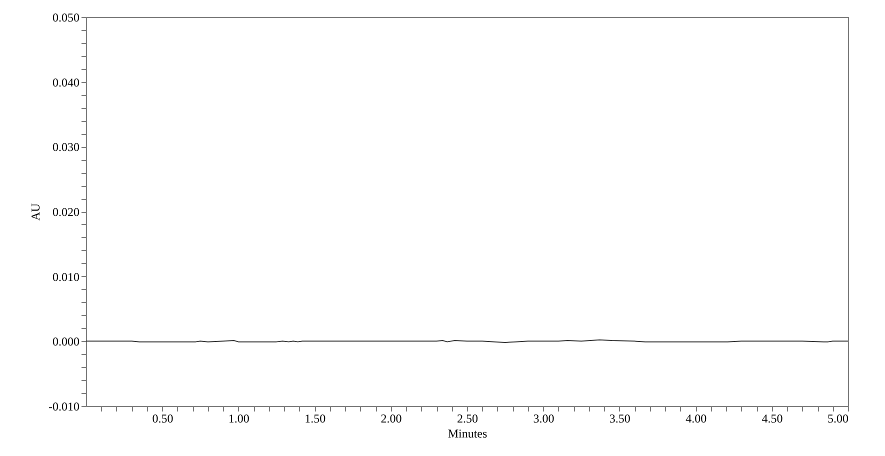 Image resolution: width=885 pixels, height=456 pixels. I want to click on x-tick-label: 4.50, so click(772, 419).